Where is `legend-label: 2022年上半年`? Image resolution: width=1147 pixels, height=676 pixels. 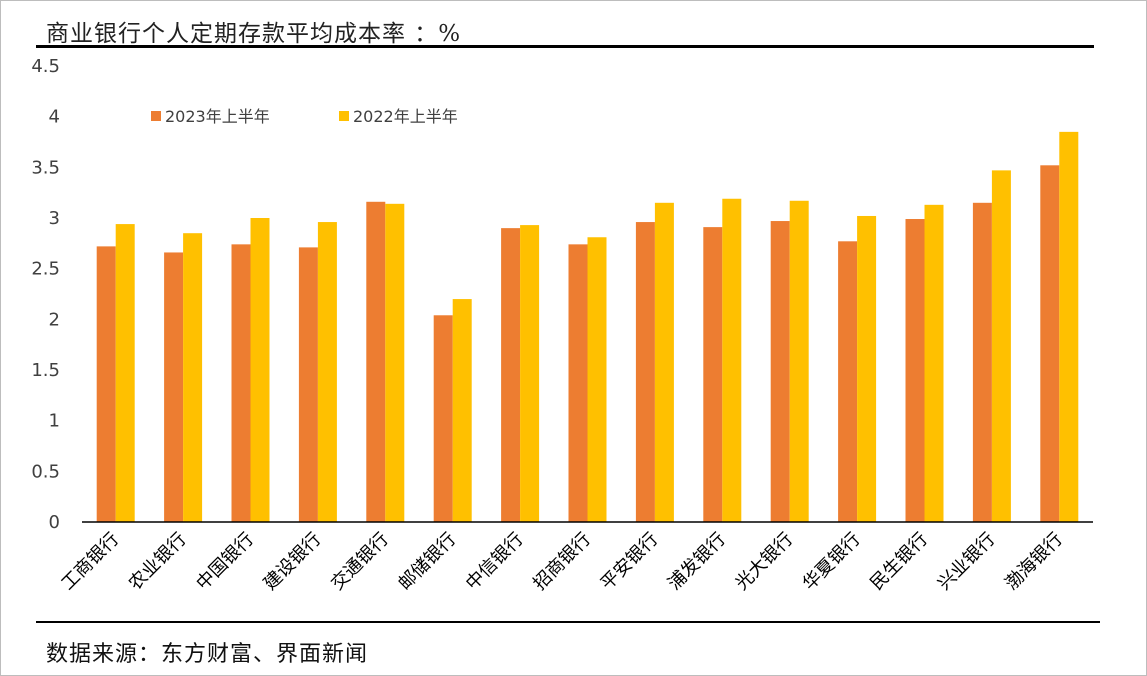 legend-label: 2022年上半年 is located at coordinates (405, 116).